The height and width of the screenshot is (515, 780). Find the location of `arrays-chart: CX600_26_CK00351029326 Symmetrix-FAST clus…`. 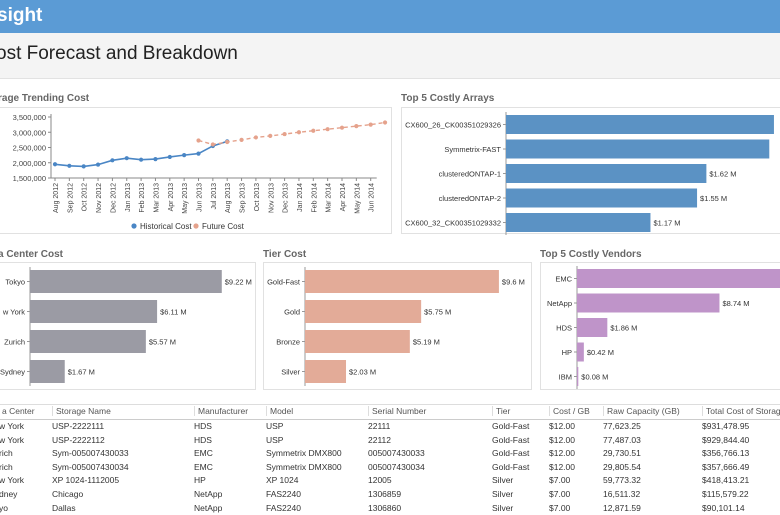

arrays-chart: CX600_26_CK00351029326 Symmetrix-FAST clus… is located at coordinates (589, 173).